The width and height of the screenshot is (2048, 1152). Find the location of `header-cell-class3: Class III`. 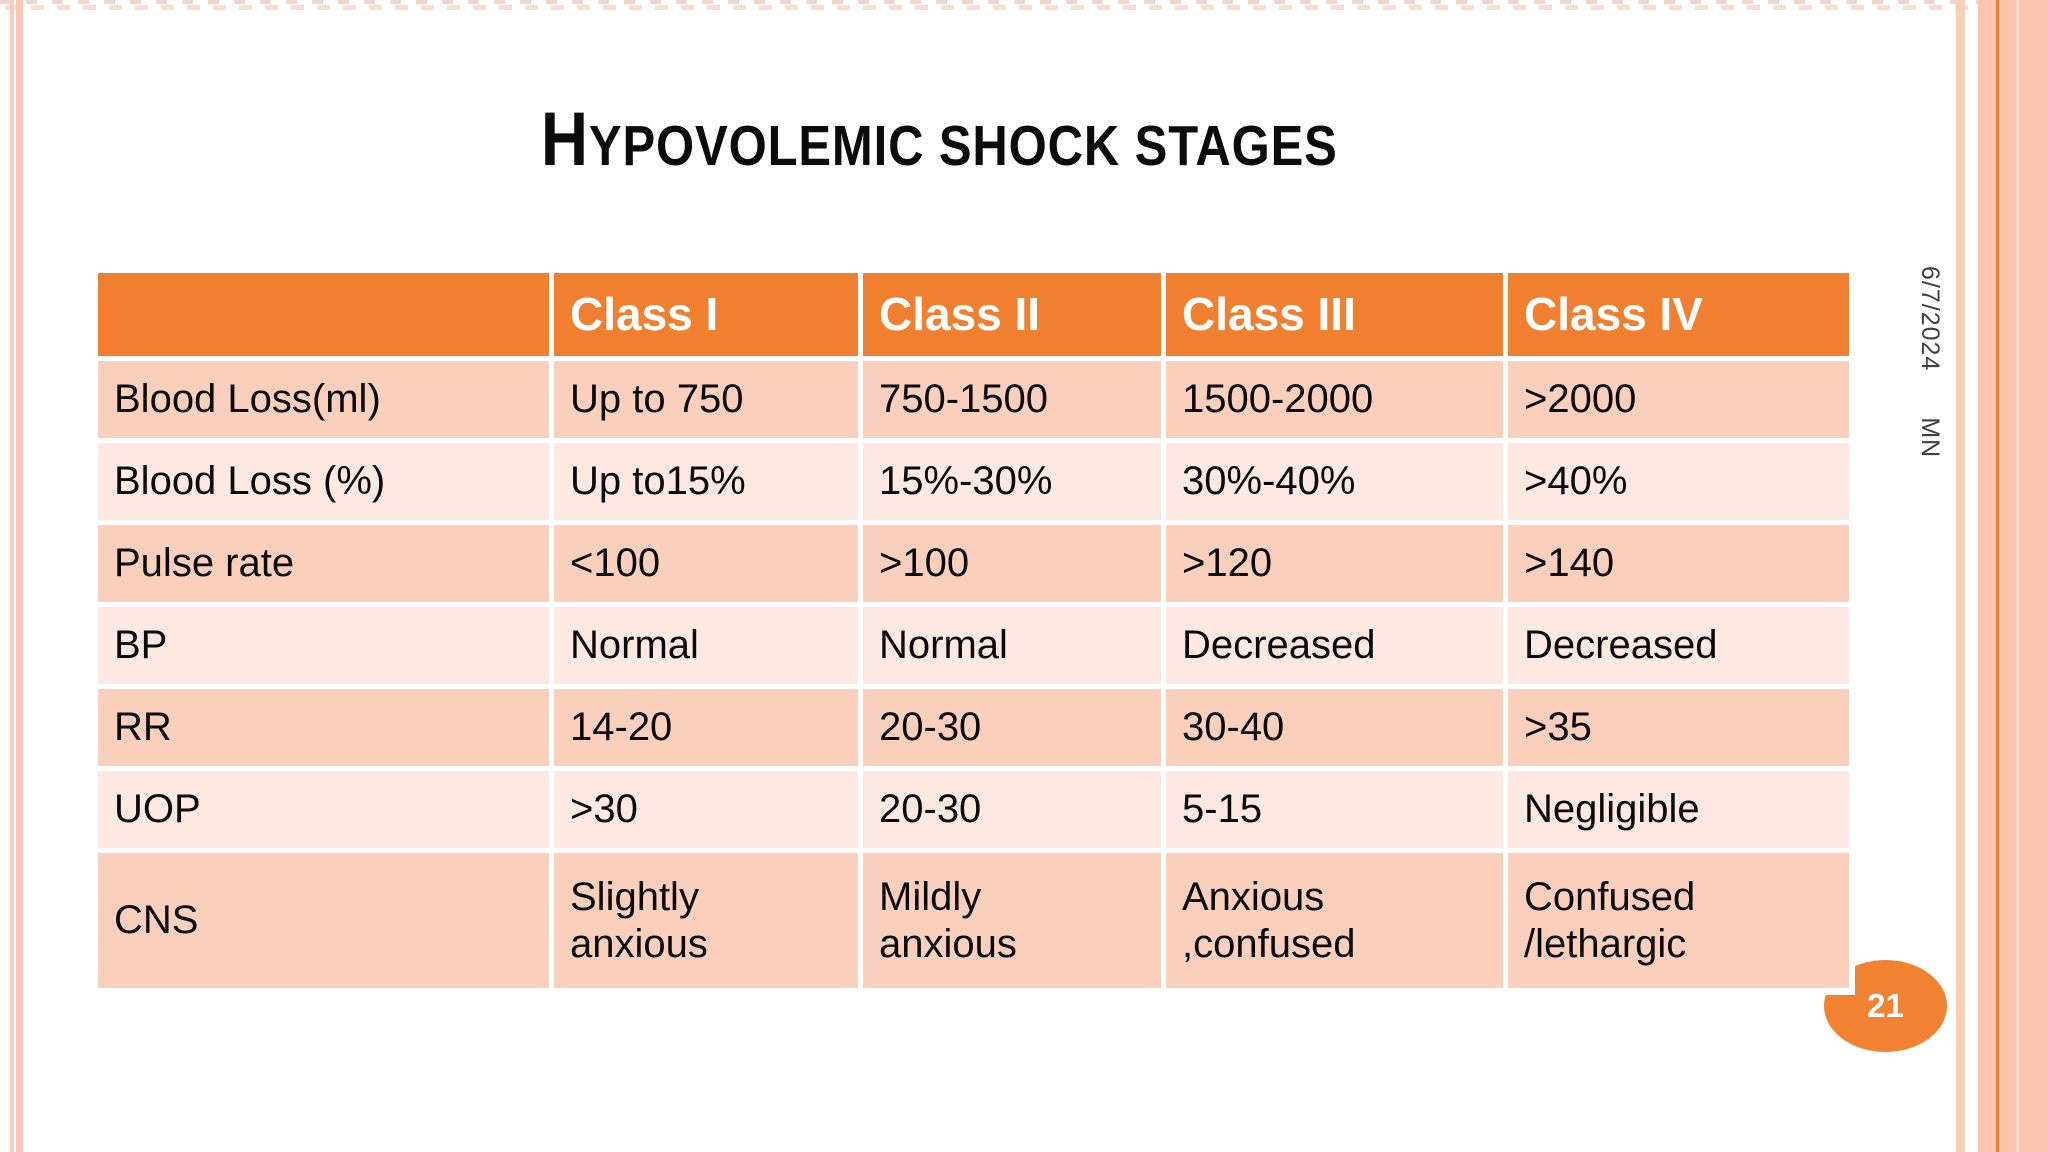

header-cell-class3: Class III is located at coordinates (1334, 314).